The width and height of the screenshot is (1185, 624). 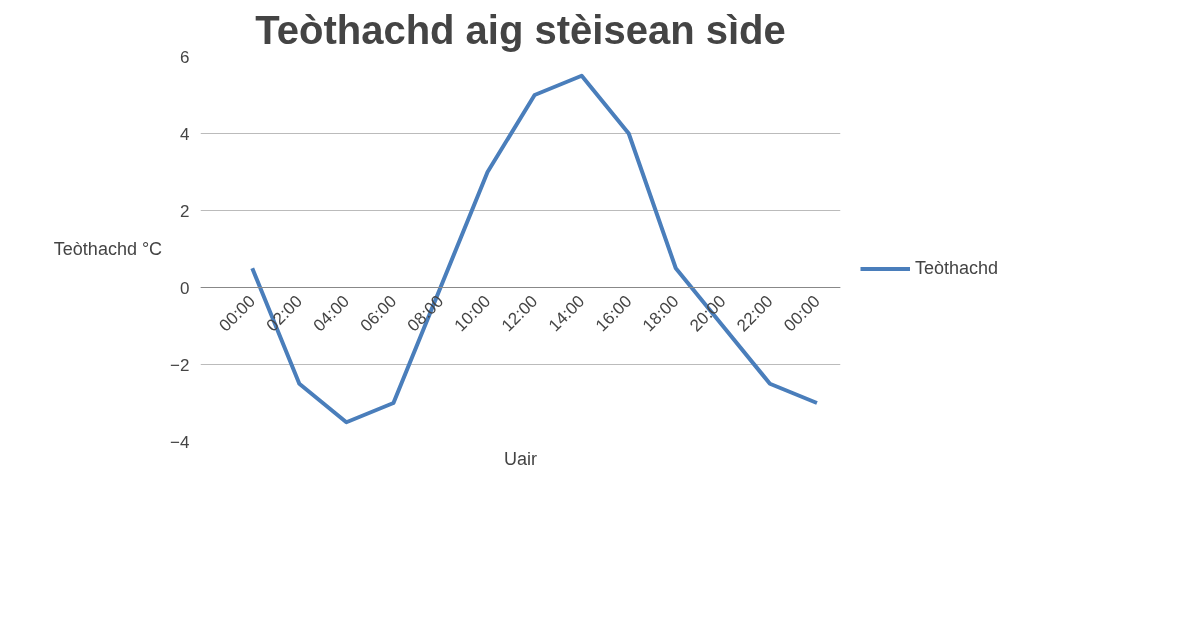 I want to click on y-axis-title: Teòthachd °C, so click(x=108, y=249).